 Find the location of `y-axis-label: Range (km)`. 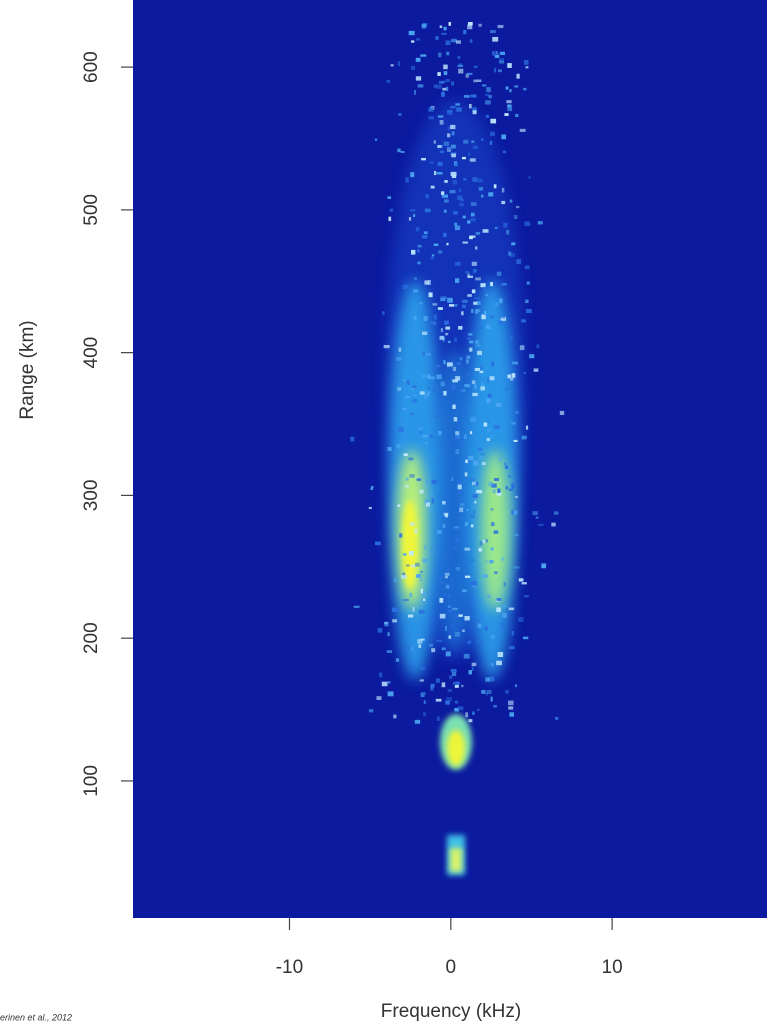

y-axis-label: Range (km) is located at coordinates (27, 369).